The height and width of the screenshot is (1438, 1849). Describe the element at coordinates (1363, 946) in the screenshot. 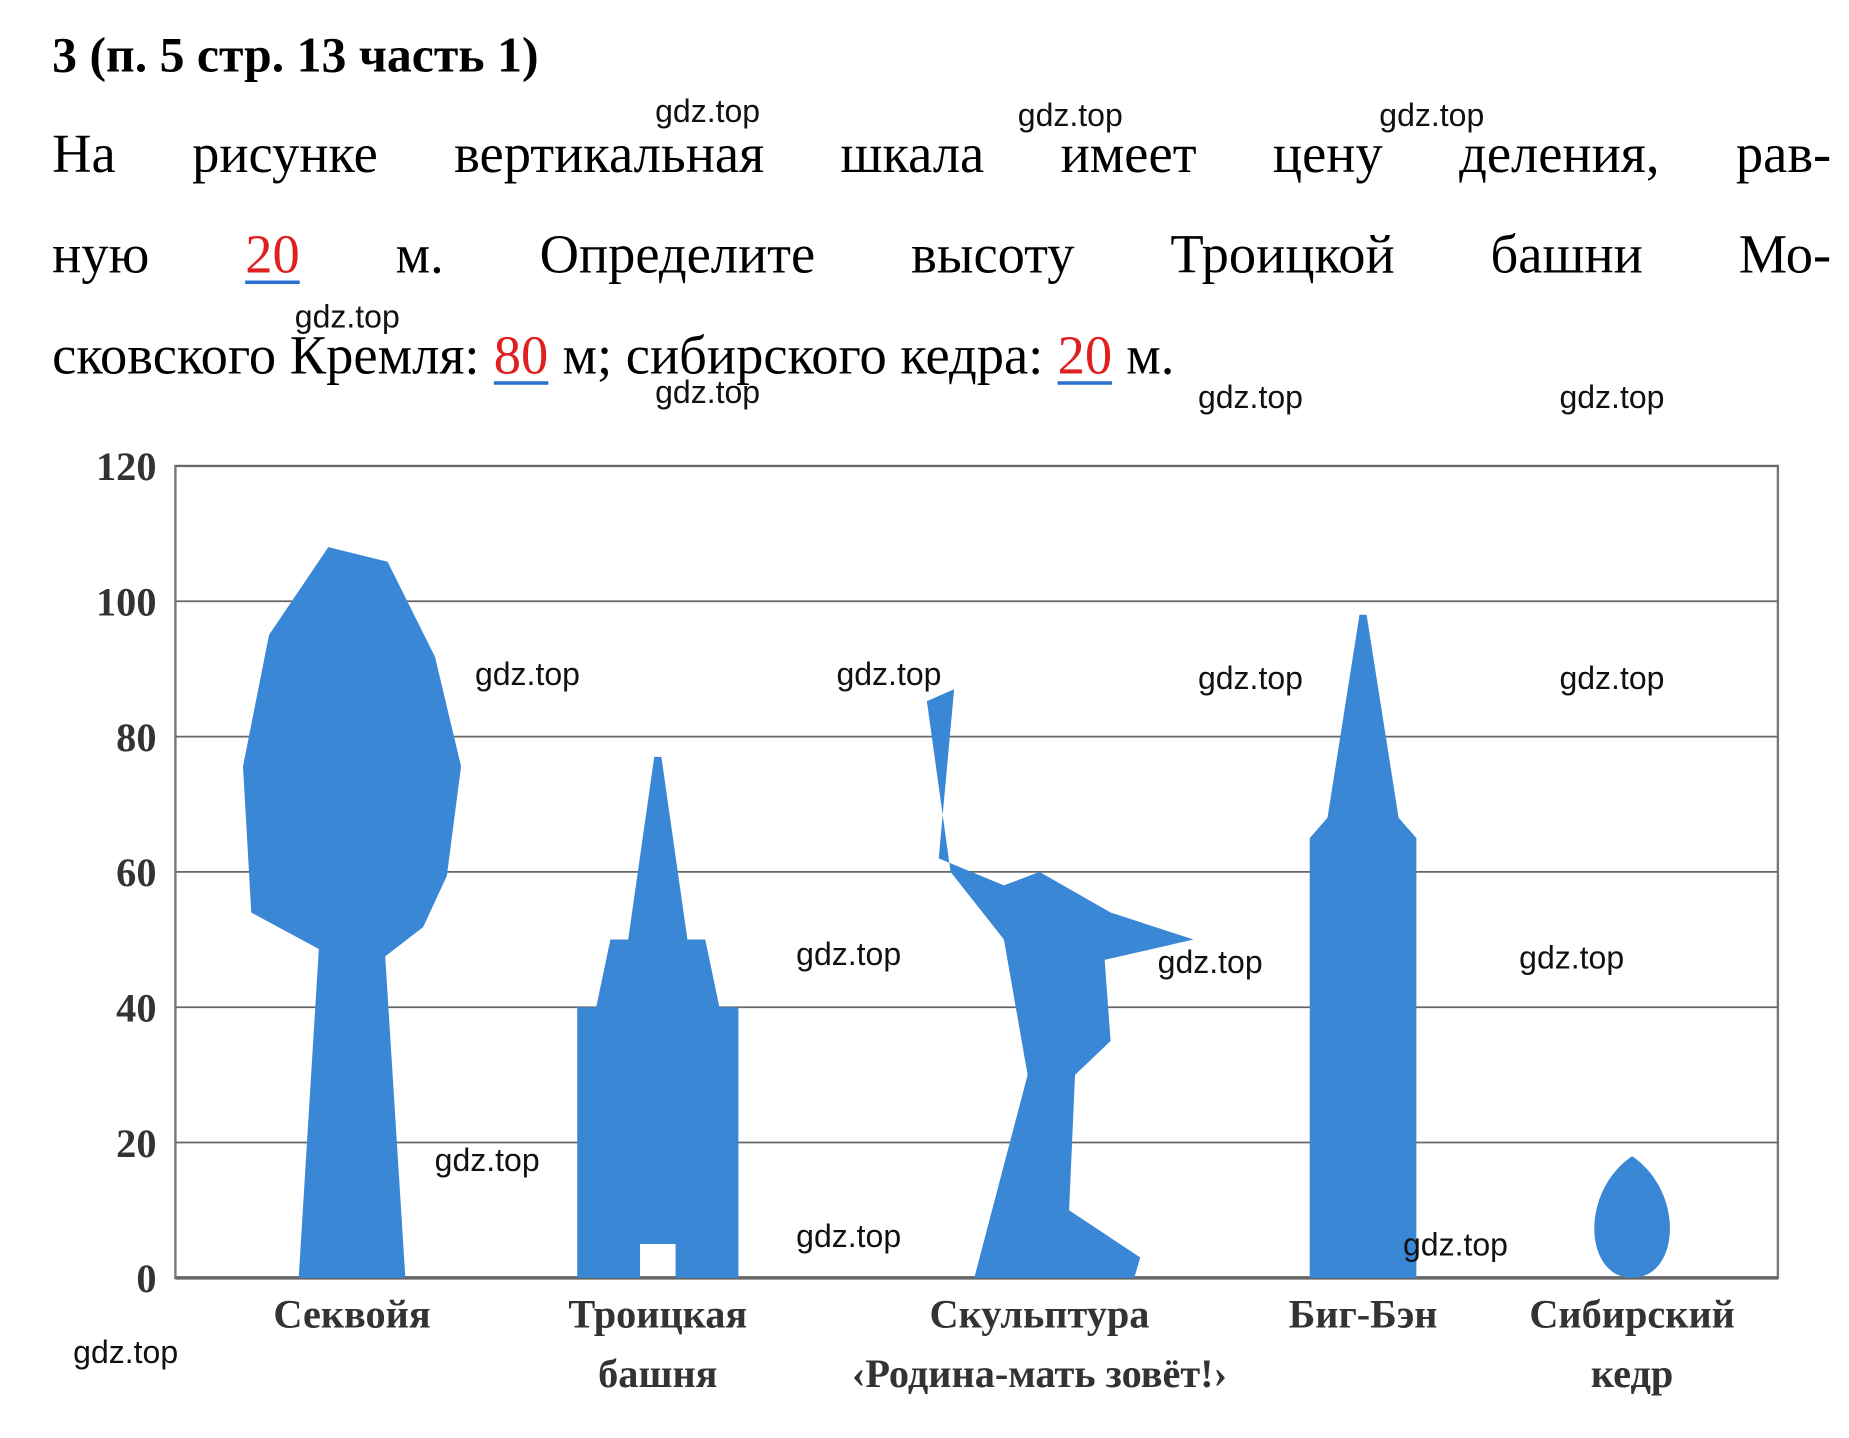

I see `silhouette-clock` at that location.